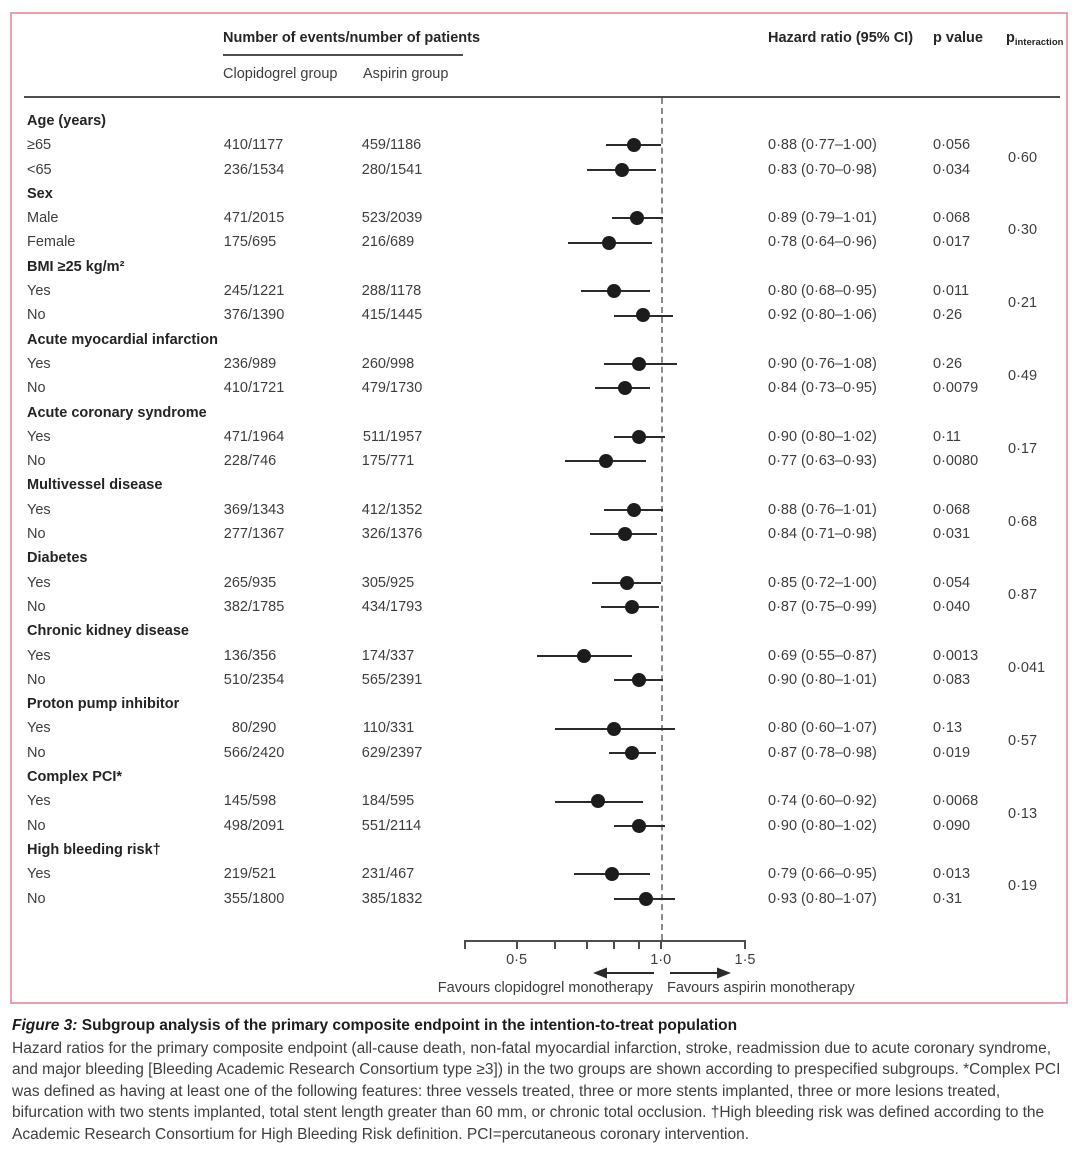 The height and width of the screenshot is (1149, 1080). What do you see at coordinates (373, 874) in the screenshot?
I see `events-numerator: 231` at bounding box center [373, 874].